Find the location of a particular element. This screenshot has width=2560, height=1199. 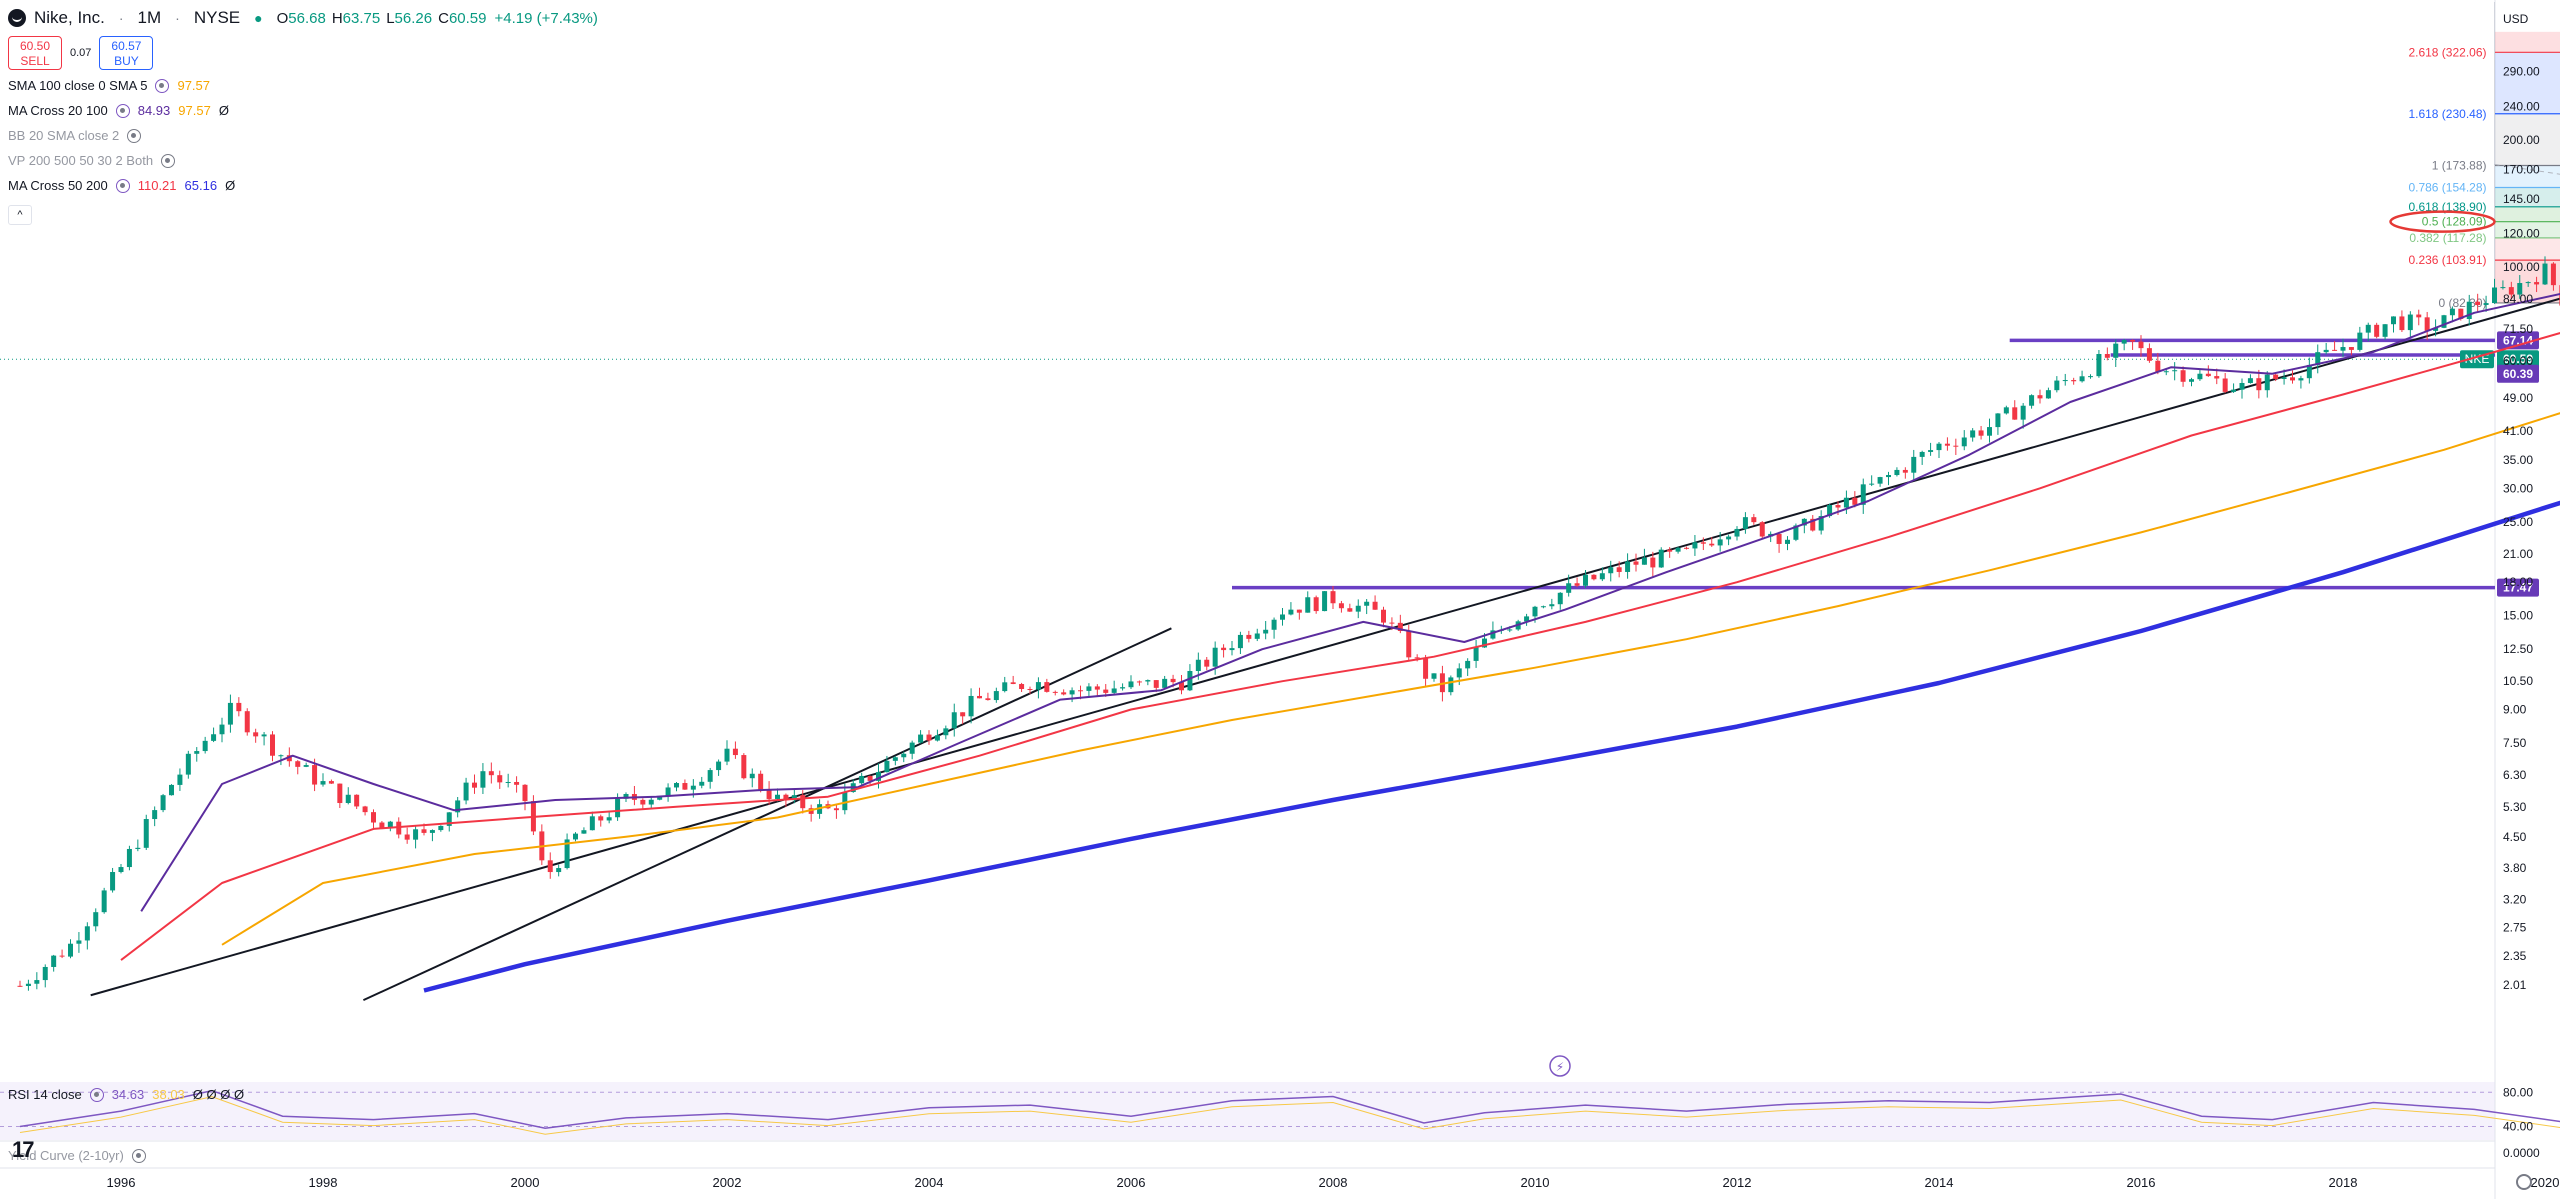

indicator-legend-2: BB 20 SMA close 2 is located at coordinates (75, 135).